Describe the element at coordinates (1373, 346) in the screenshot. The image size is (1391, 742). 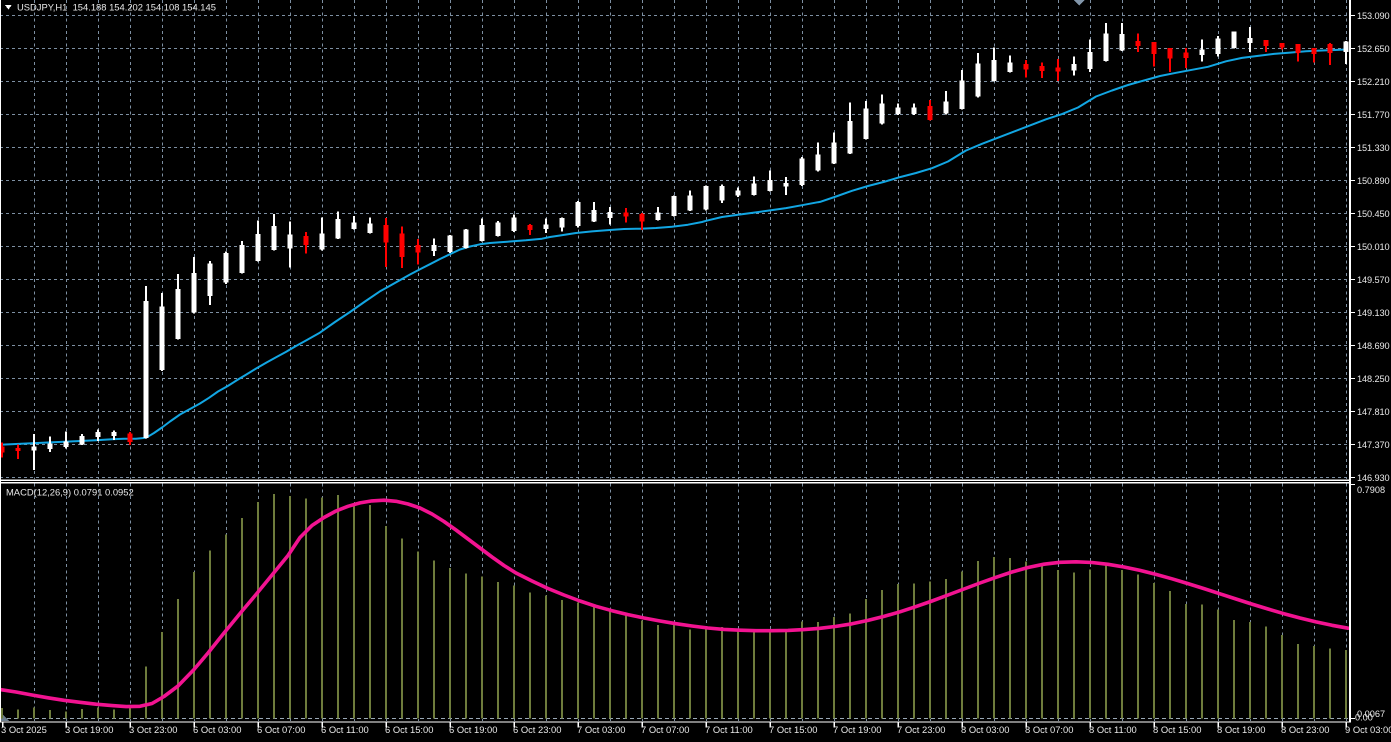
I see `svg-text: 148.690` at that location.